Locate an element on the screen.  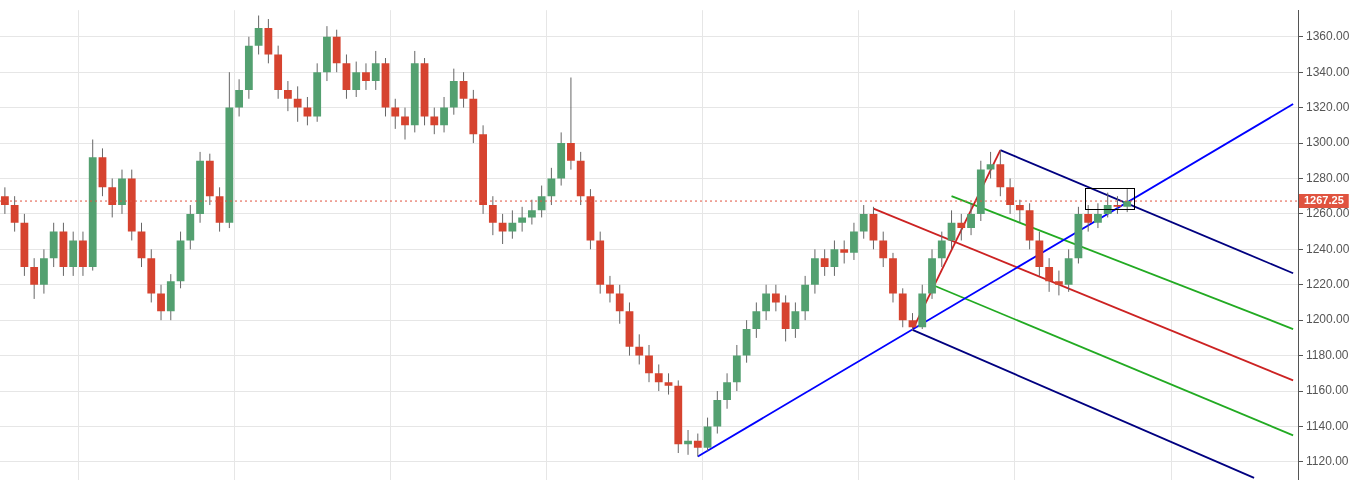
y-tick-label: 1140.00 is located at coordinates (1327, 425).